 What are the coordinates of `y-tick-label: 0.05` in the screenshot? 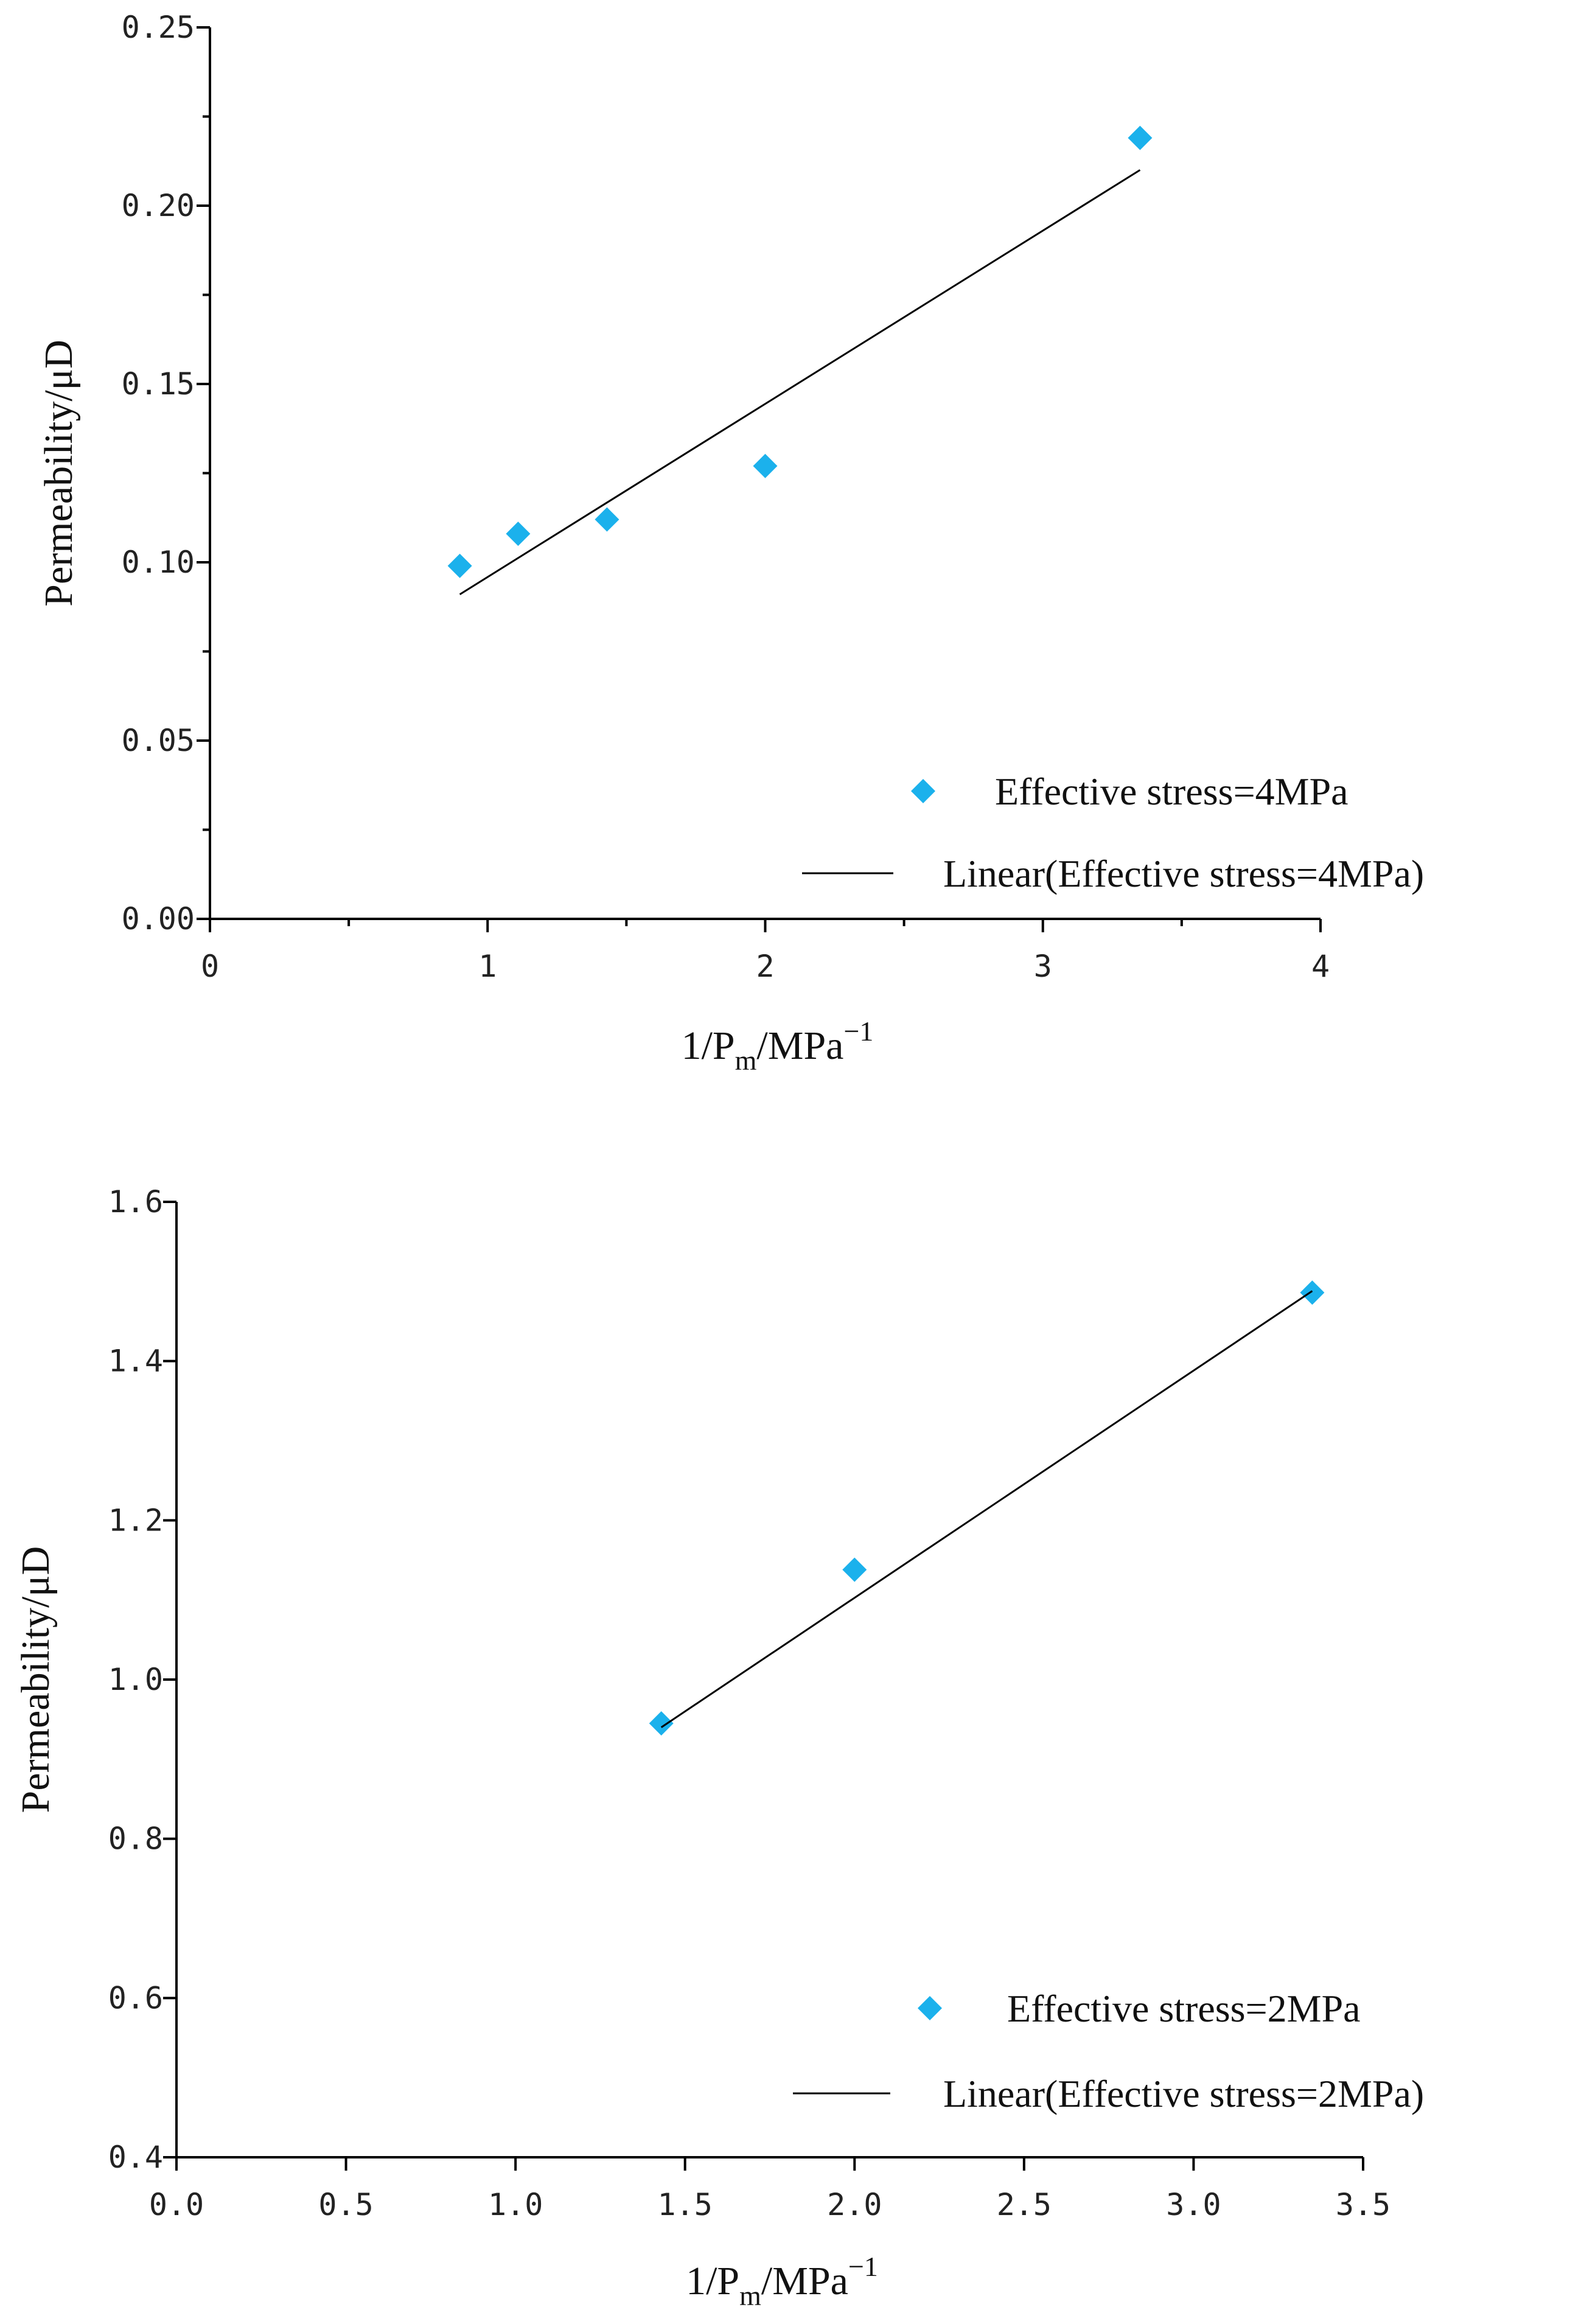 It's located at (158, 740).